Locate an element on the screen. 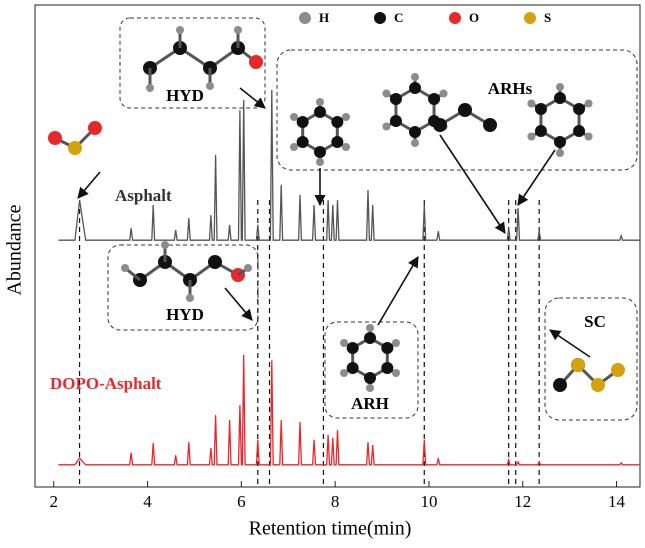 The width and height of the screenshot is (645, 548). x-tick-label: 12 is located at coordinates (522, 501).